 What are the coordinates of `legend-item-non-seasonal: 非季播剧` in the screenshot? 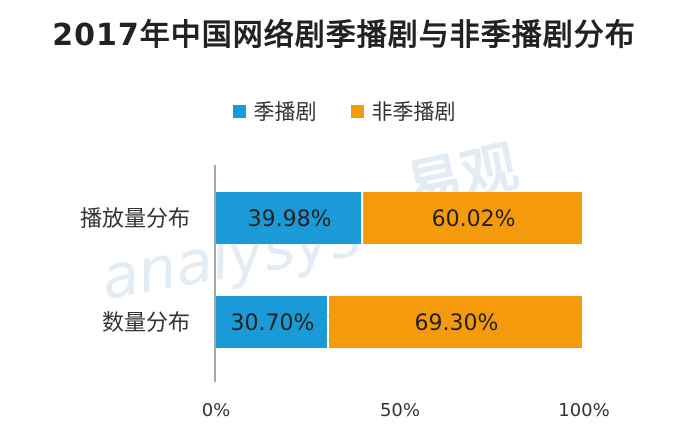 It's located at (403, 111).